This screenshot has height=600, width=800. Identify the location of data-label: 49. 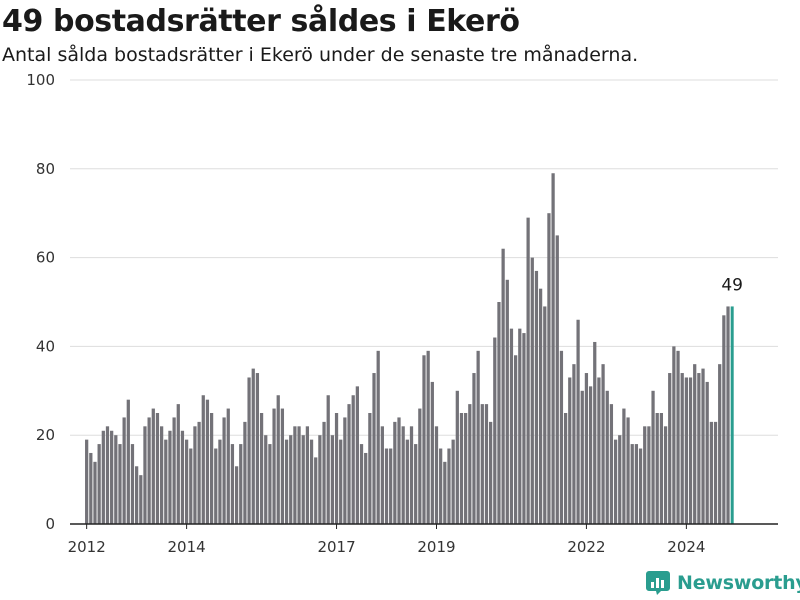
(732, 285).